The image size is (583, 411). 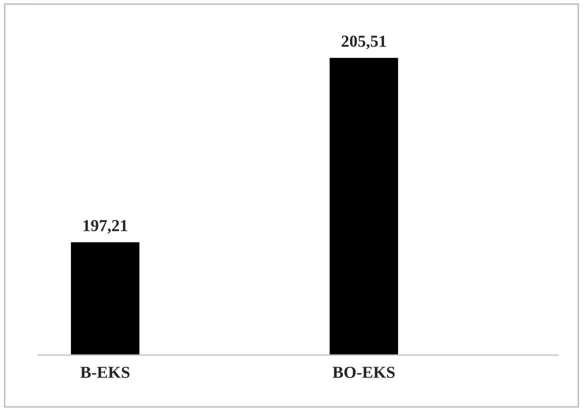 What do you see at coordinates (105, 372) in the screenshot?
I see `x-tick-label: B-EKS` at bounding box center [105, 372].